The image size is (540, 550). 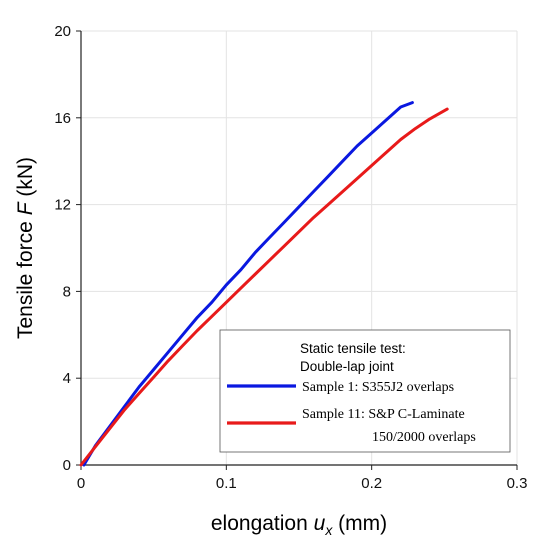 What do you see at coordinates (62, 31) in the screenshot?
I see `y-tick-label: 20` at bounding box center [62, 31].